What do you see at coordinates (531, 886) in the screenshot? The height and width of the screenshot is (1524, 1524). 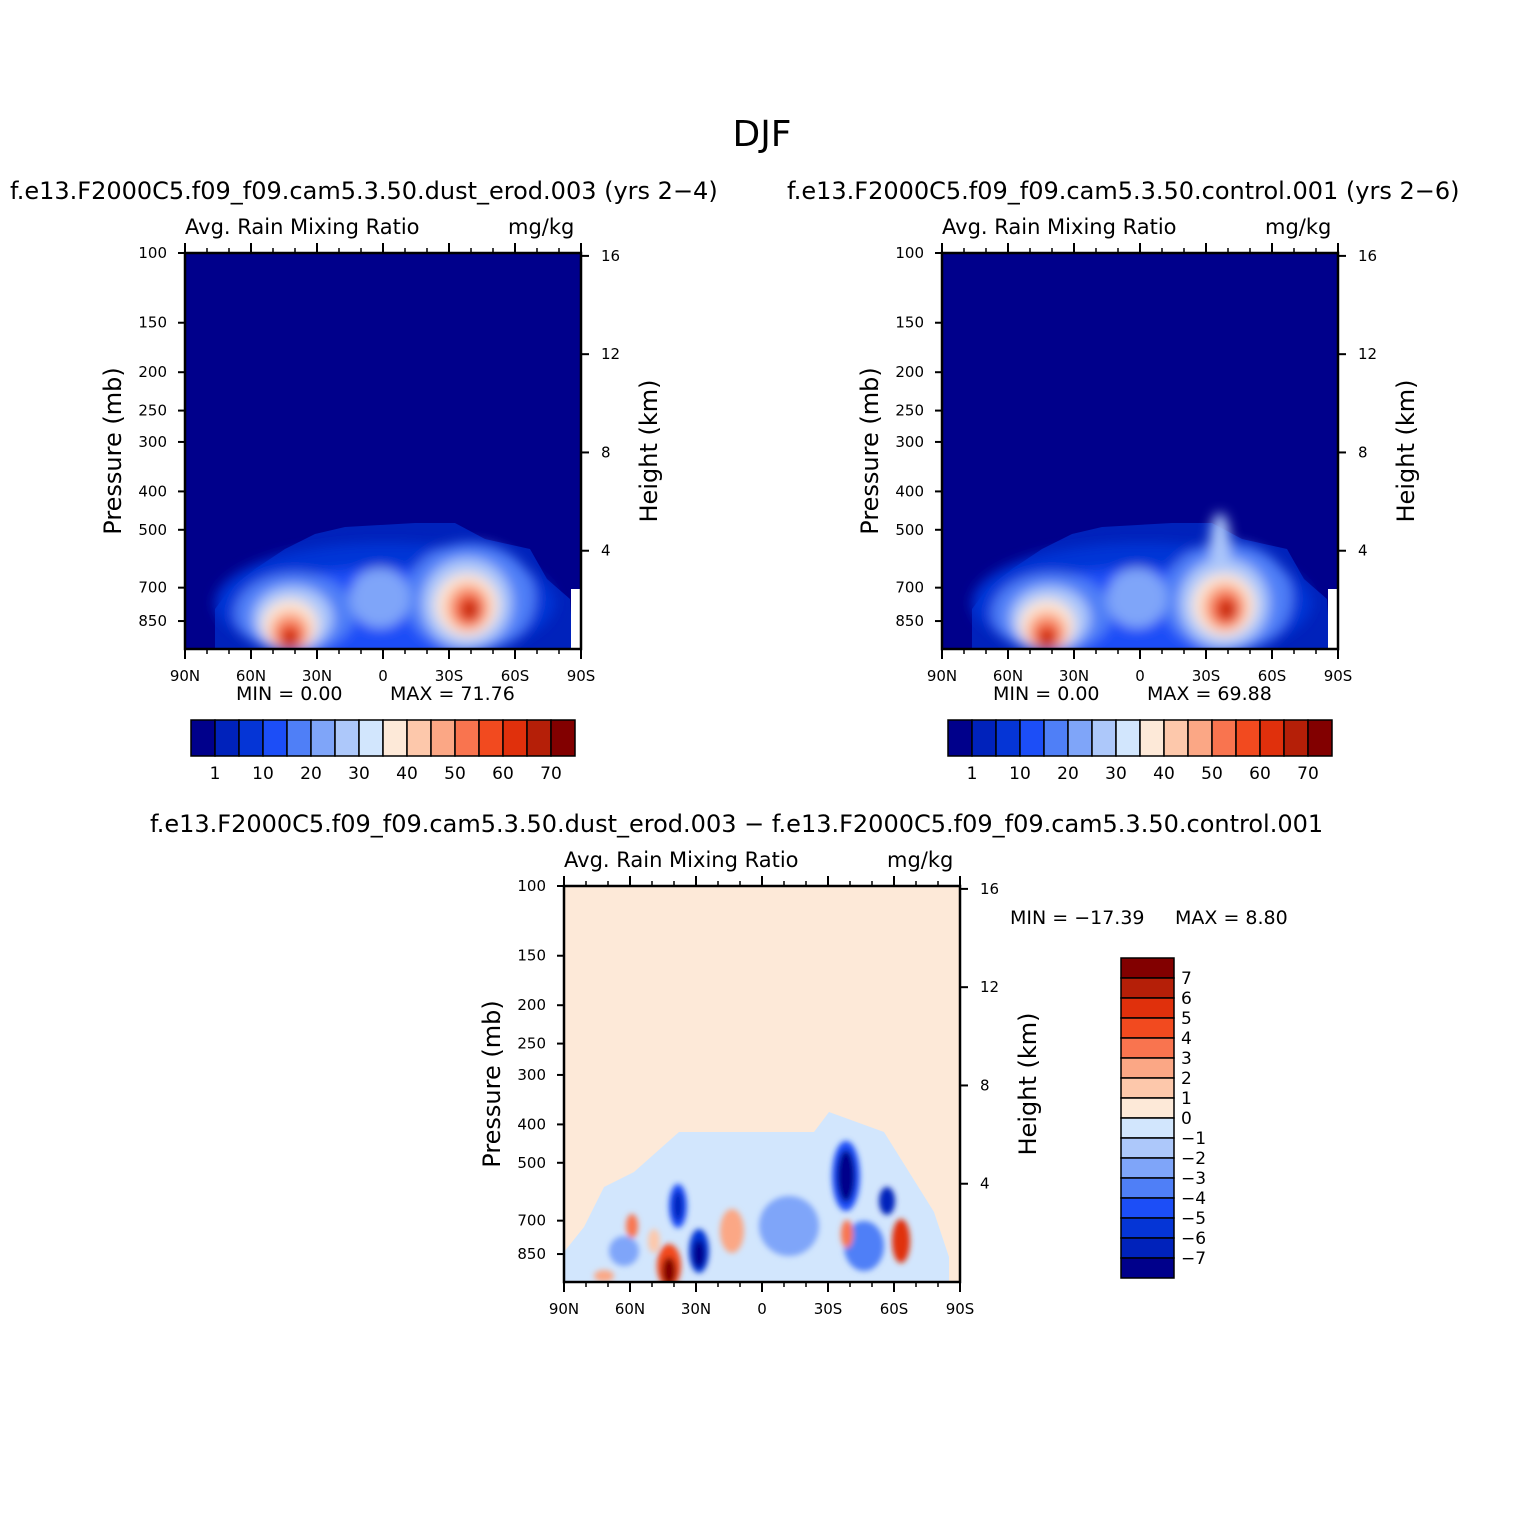 I see `y-tick-label-3-0: 100` at bounding box center [531, 886].